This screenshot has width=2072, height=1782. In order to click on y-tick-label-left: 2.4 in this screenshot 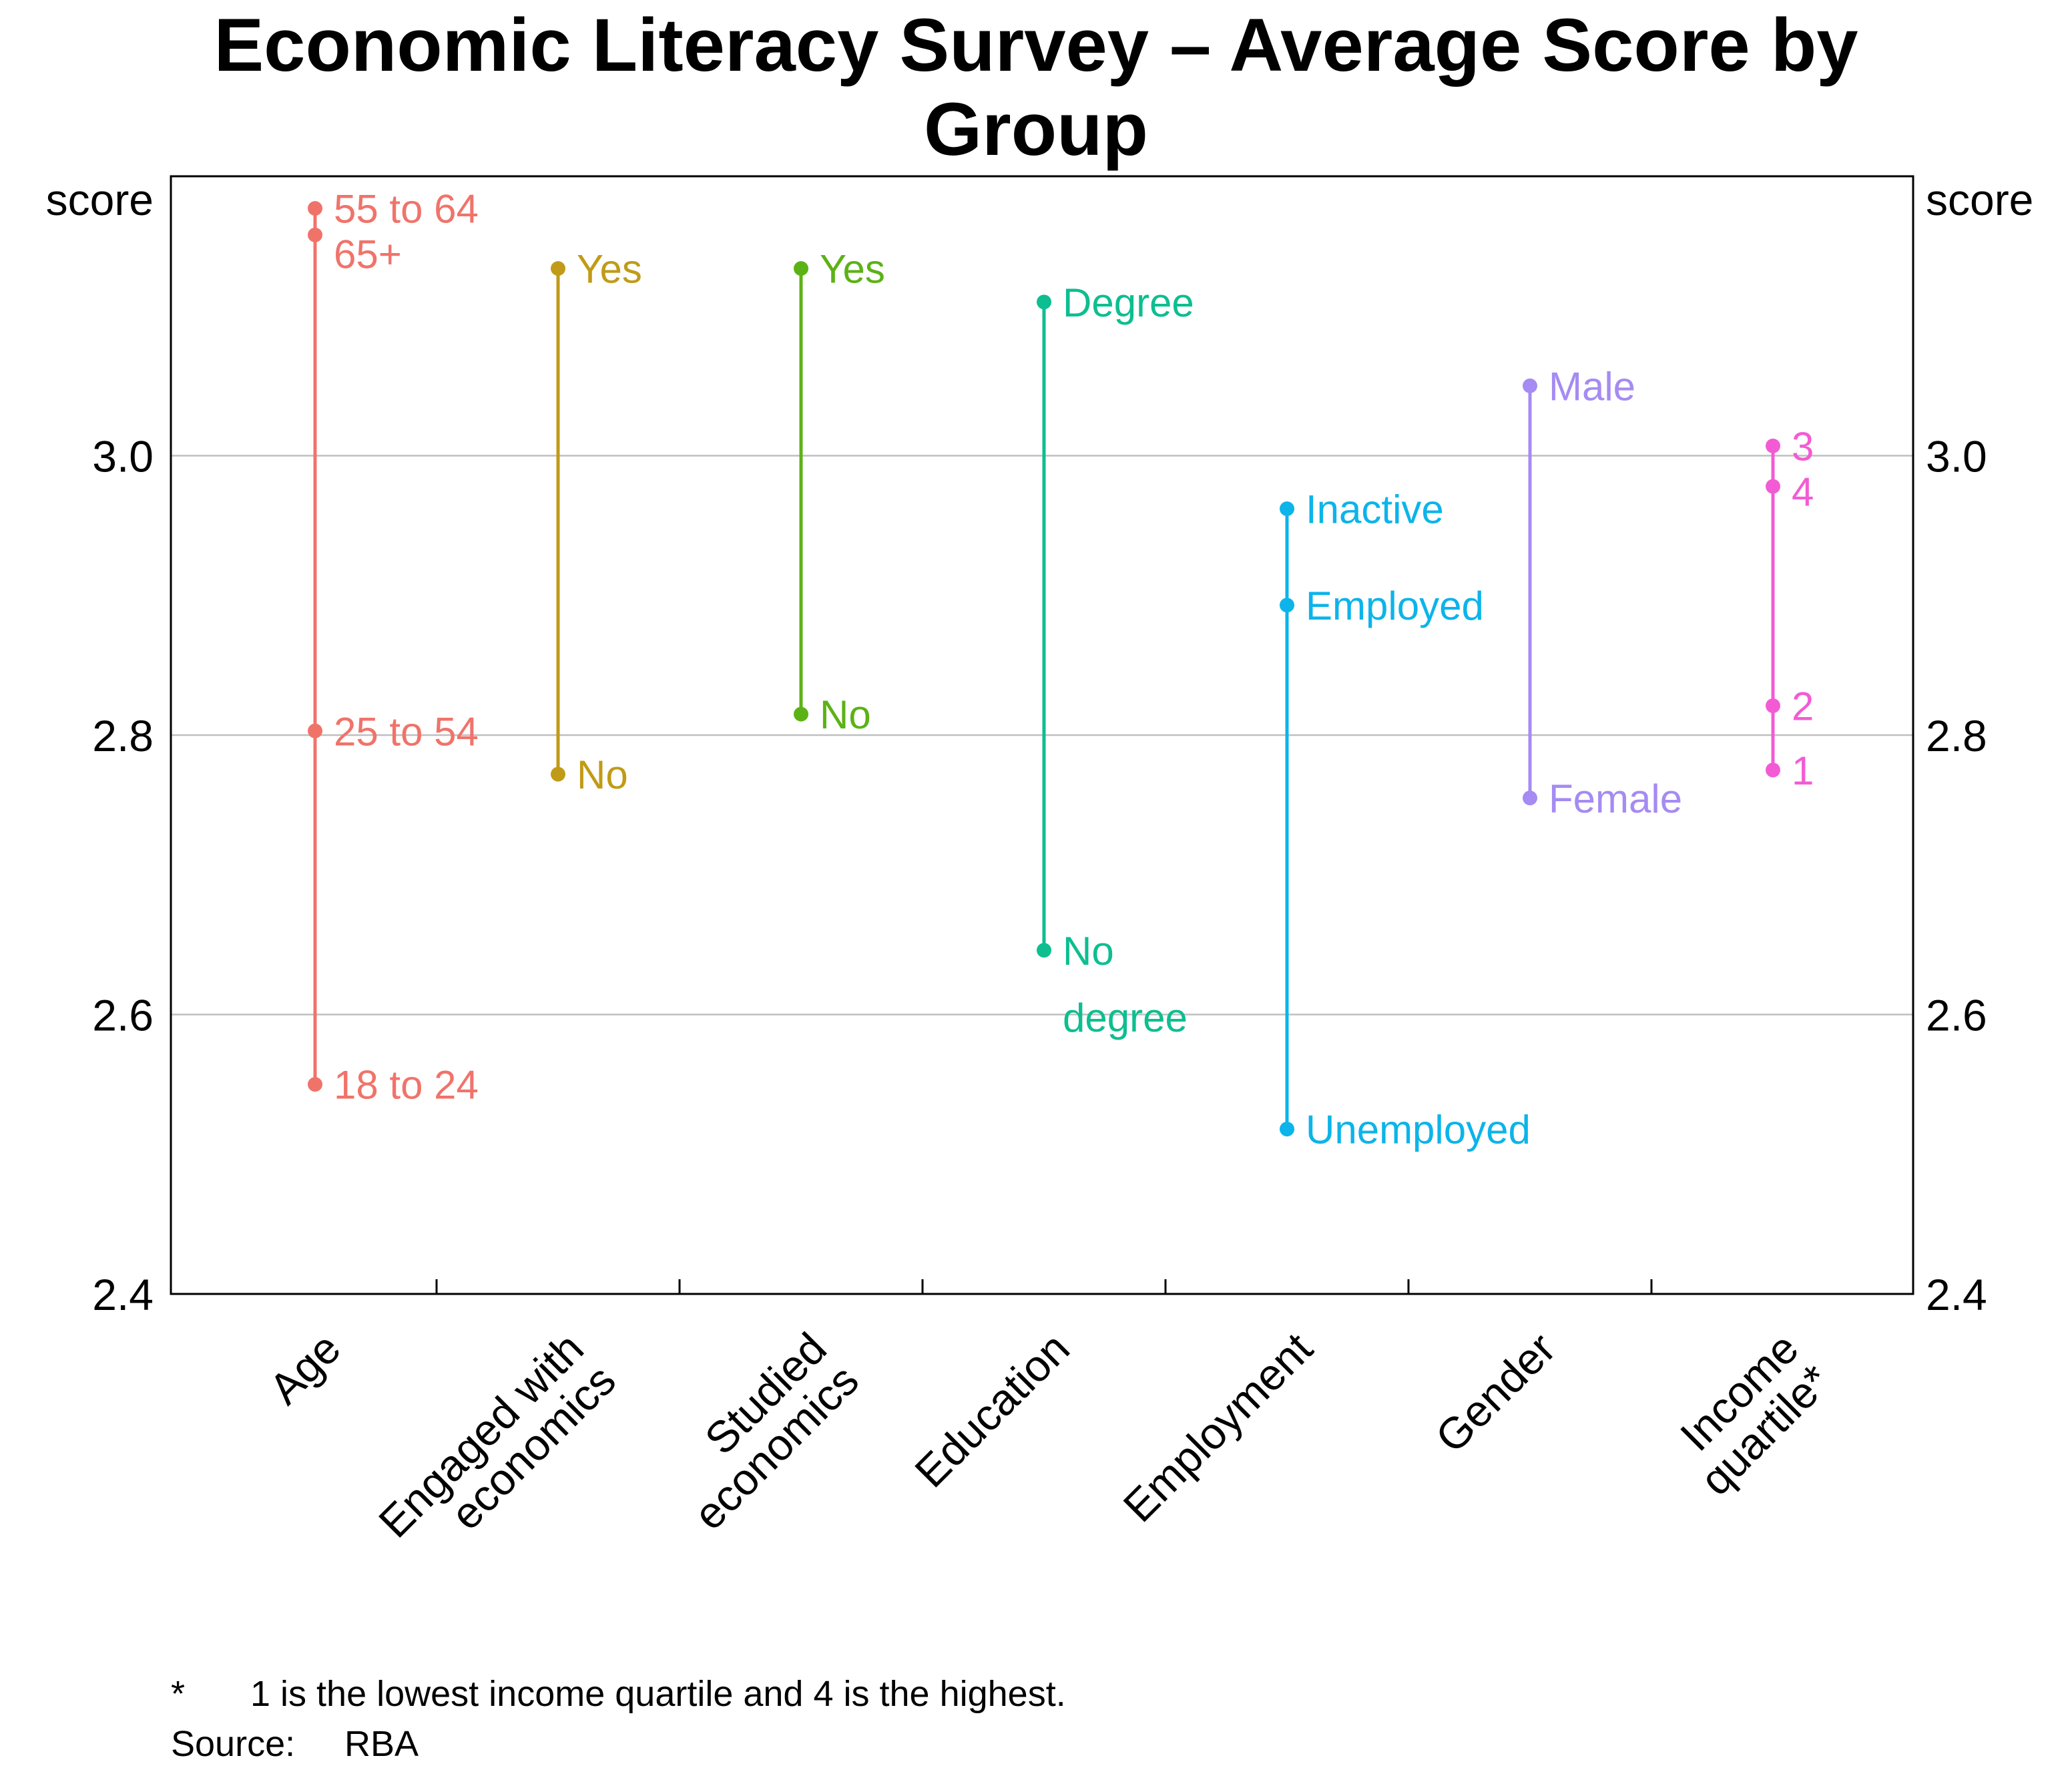, I will do `click(123, 1295)`.